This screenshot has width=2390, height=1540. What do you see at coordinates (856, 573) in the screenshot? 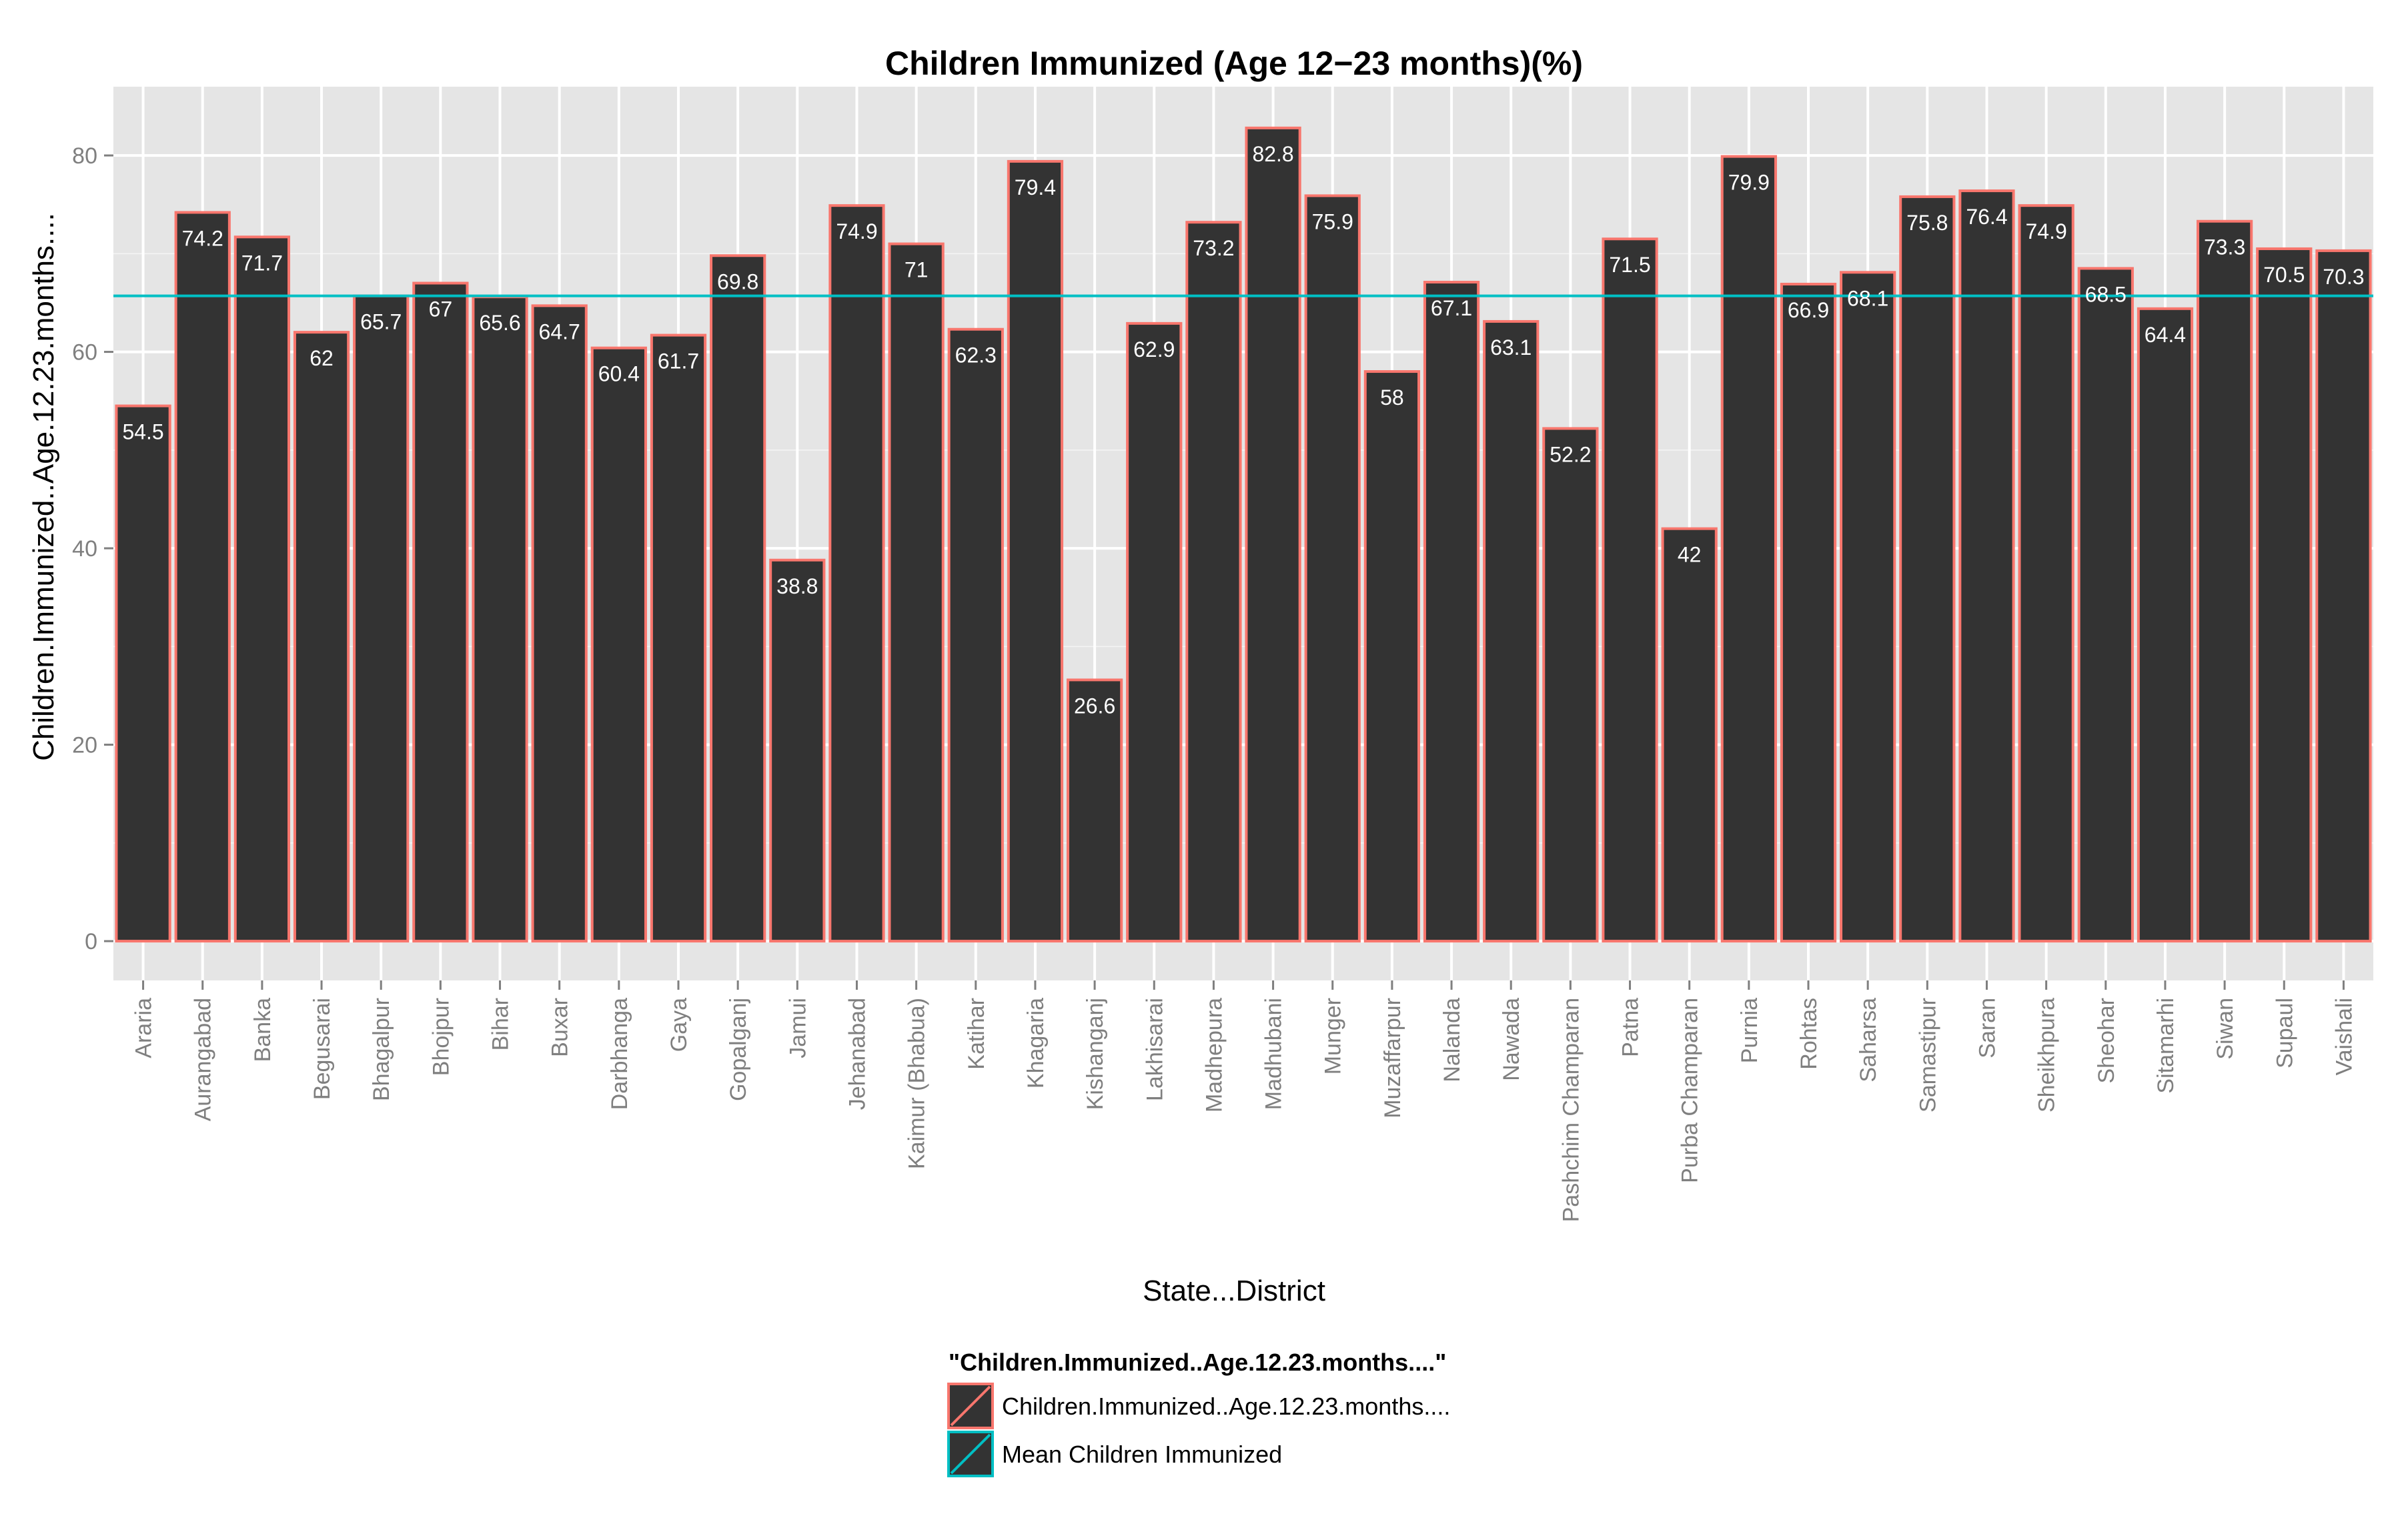
I see `bar-jehanabad` at bounding box center [856, 573].